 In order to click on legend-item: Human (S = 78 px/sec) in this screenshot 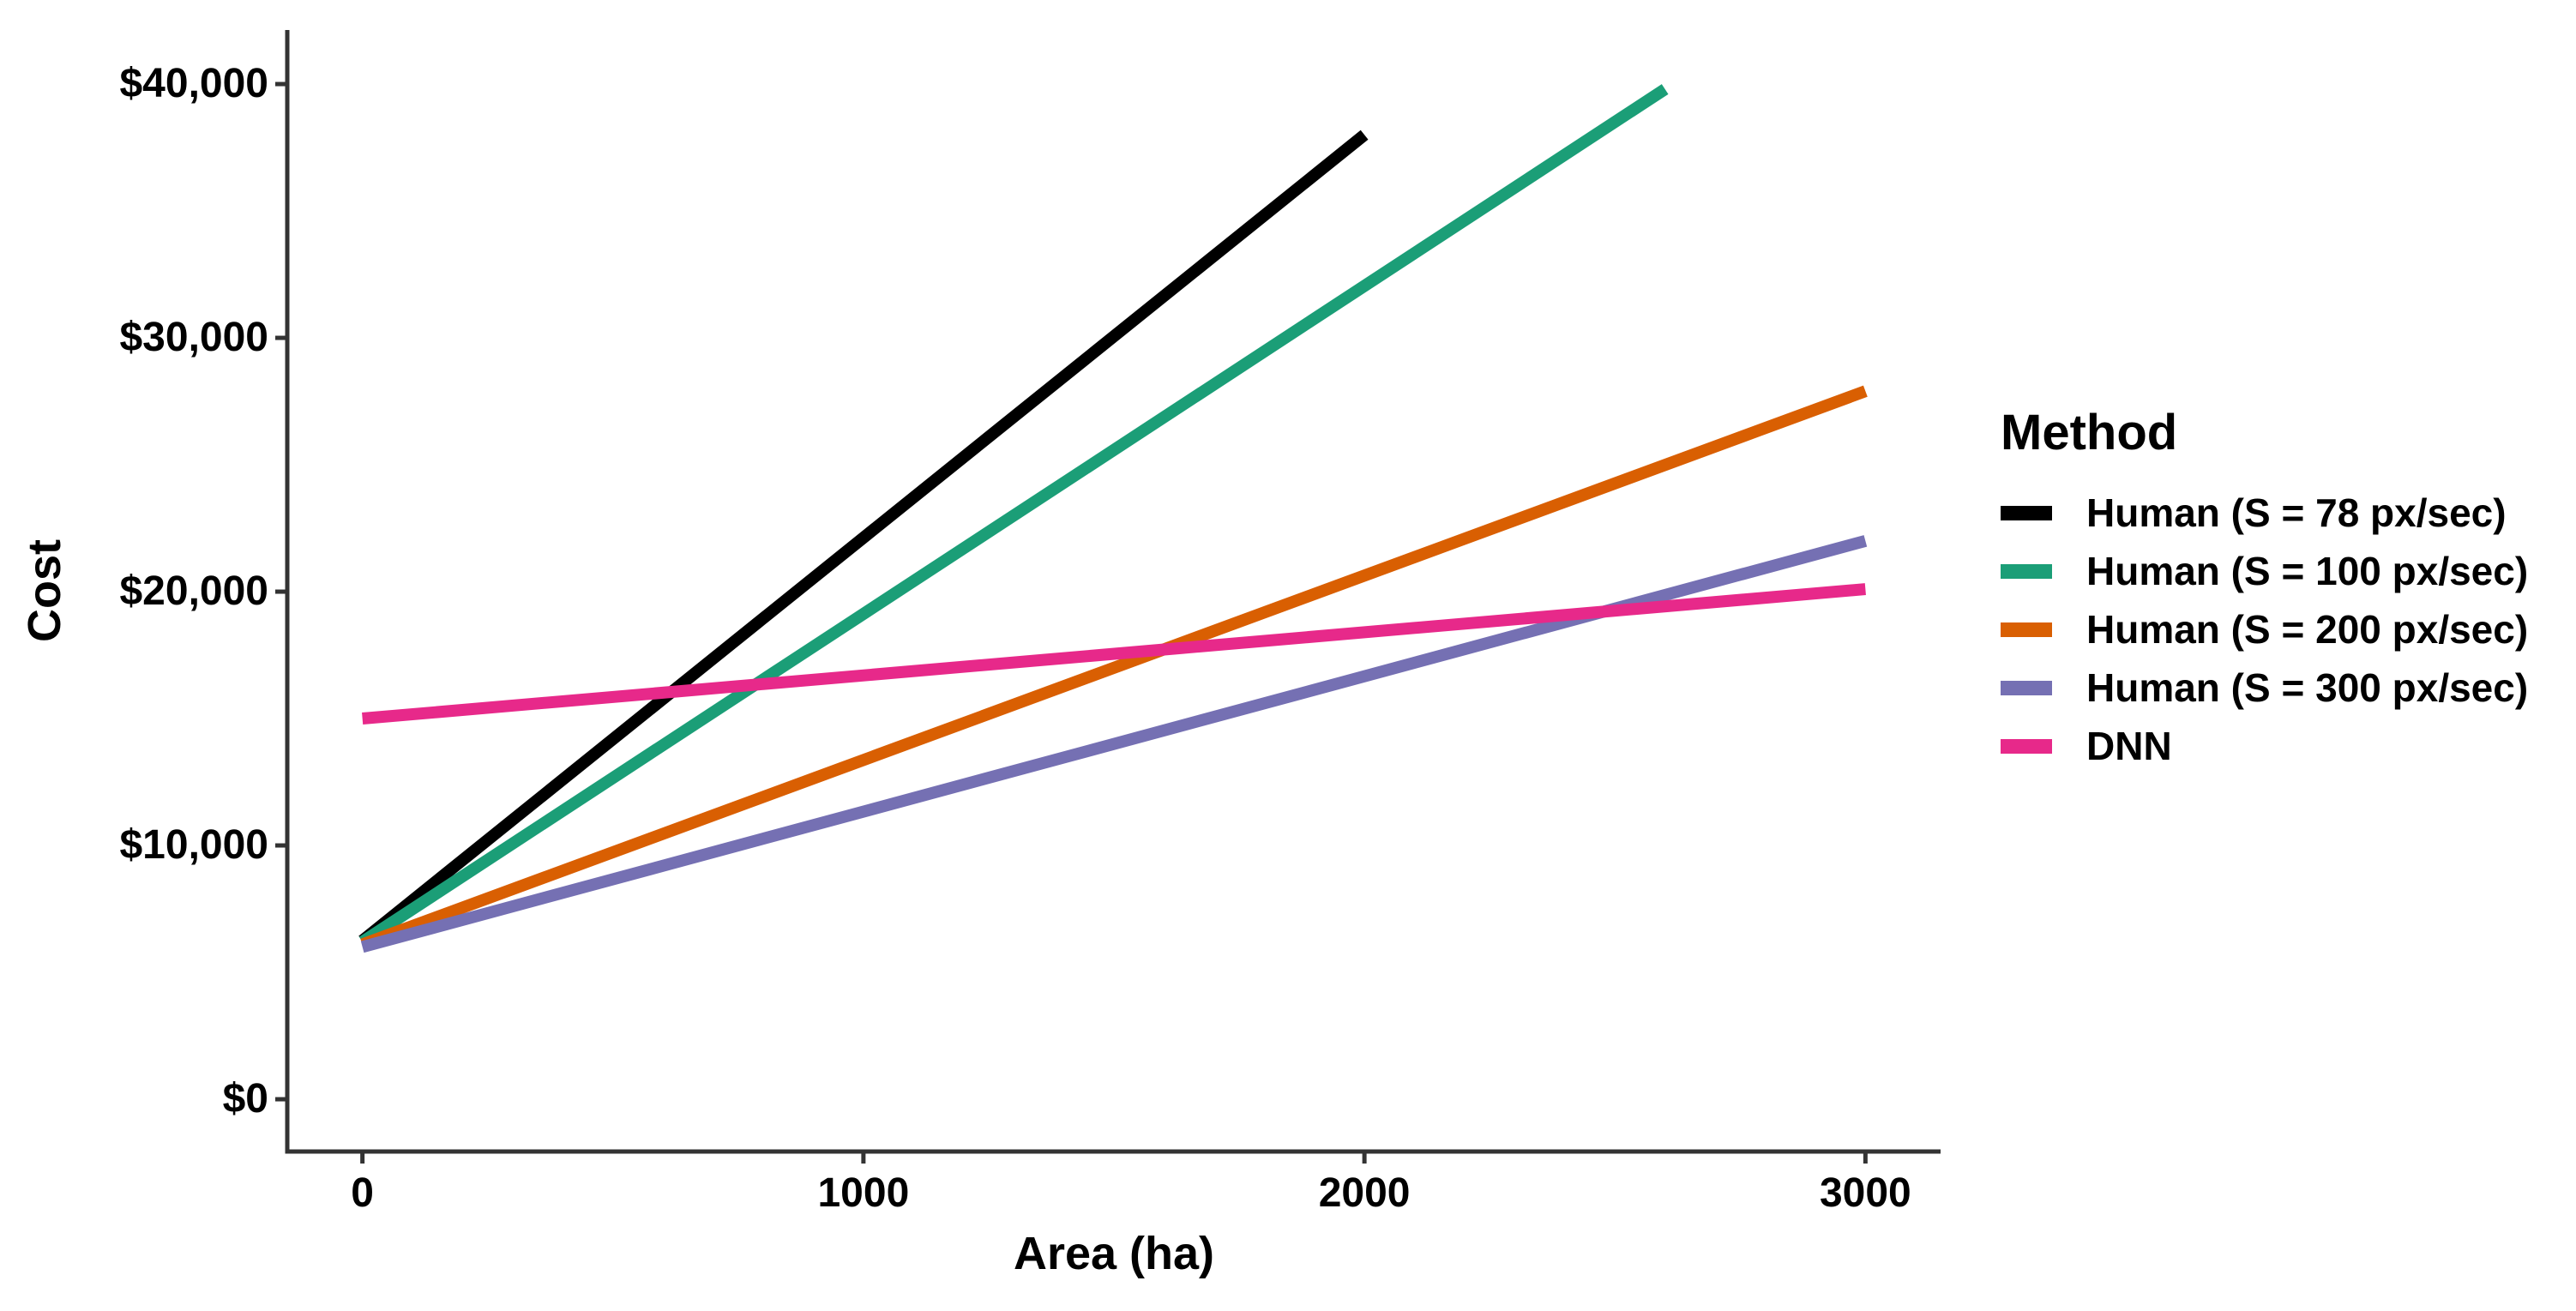, I will do `click(2264, 513)`.